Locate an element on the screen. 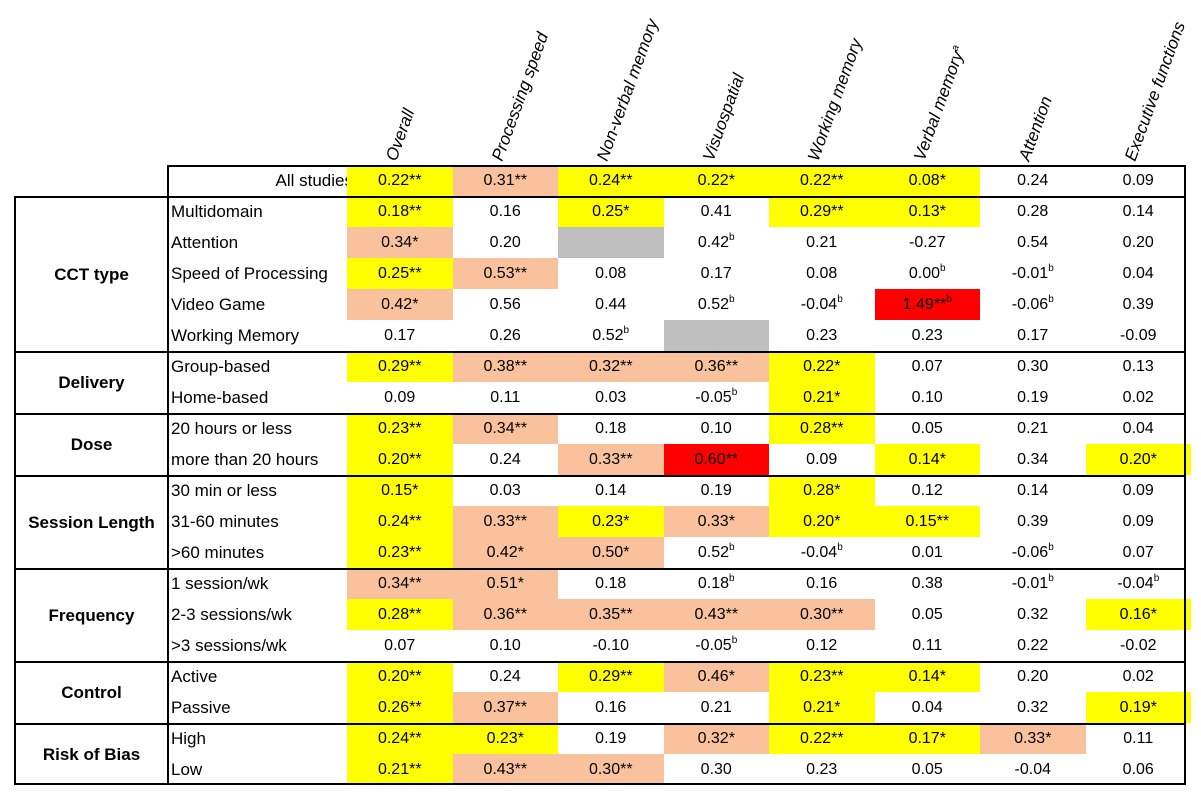 The image size is (1201, 800). table-cell: 0.00 b is located at coordinates (927, 273).